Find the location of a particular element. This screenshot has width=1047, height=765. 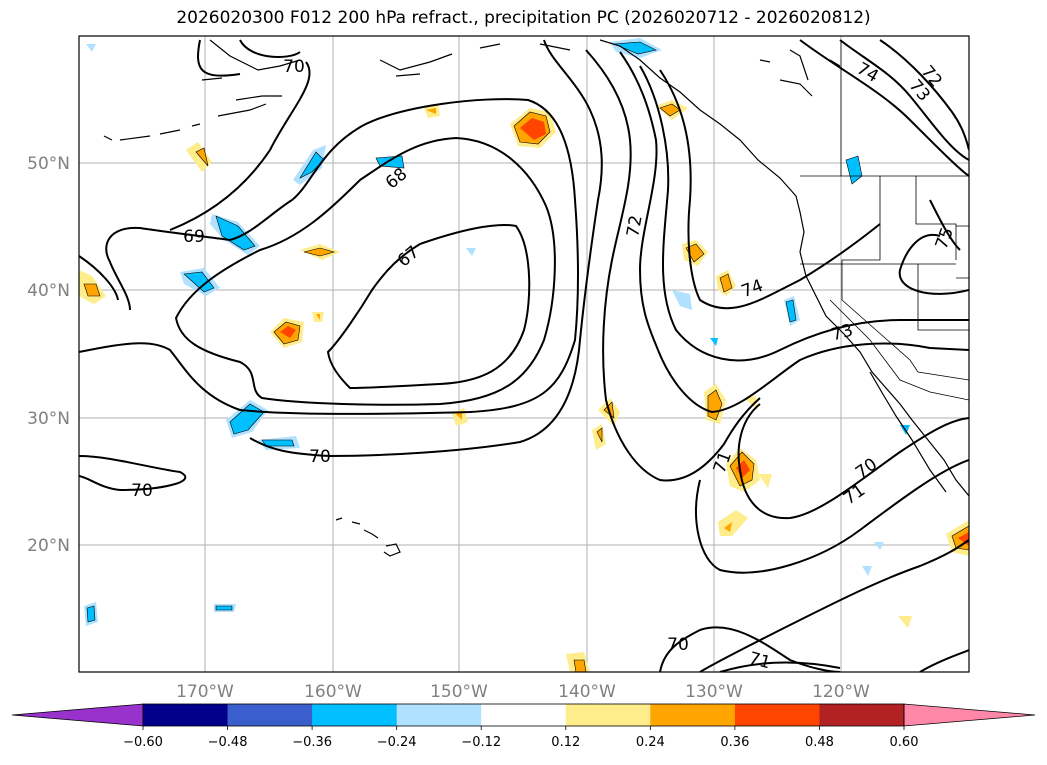

lon-label: 140°W is located at coordinates (587, 692).